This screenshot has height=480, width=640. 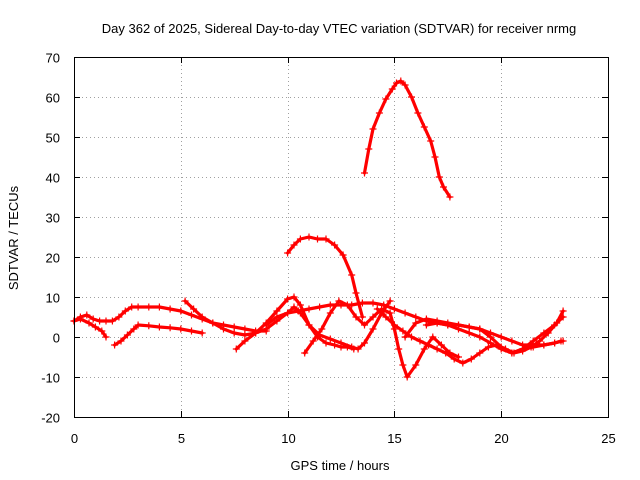 I want to click on series-arc-mid, so click(x=325, y=277).